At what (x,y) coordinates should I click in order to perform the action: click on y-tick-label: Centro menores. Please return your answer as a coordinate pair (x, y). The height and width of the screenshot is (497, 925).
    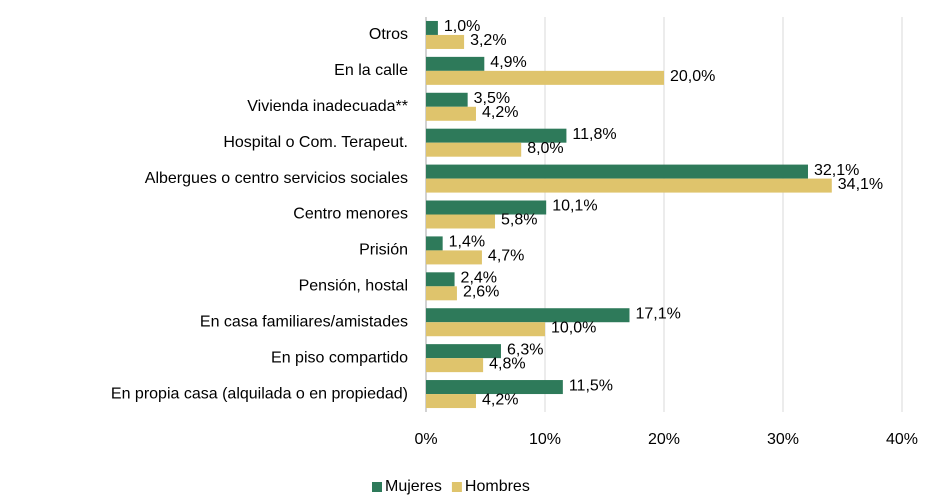
    Looking at the image, I should click on (350, 214).